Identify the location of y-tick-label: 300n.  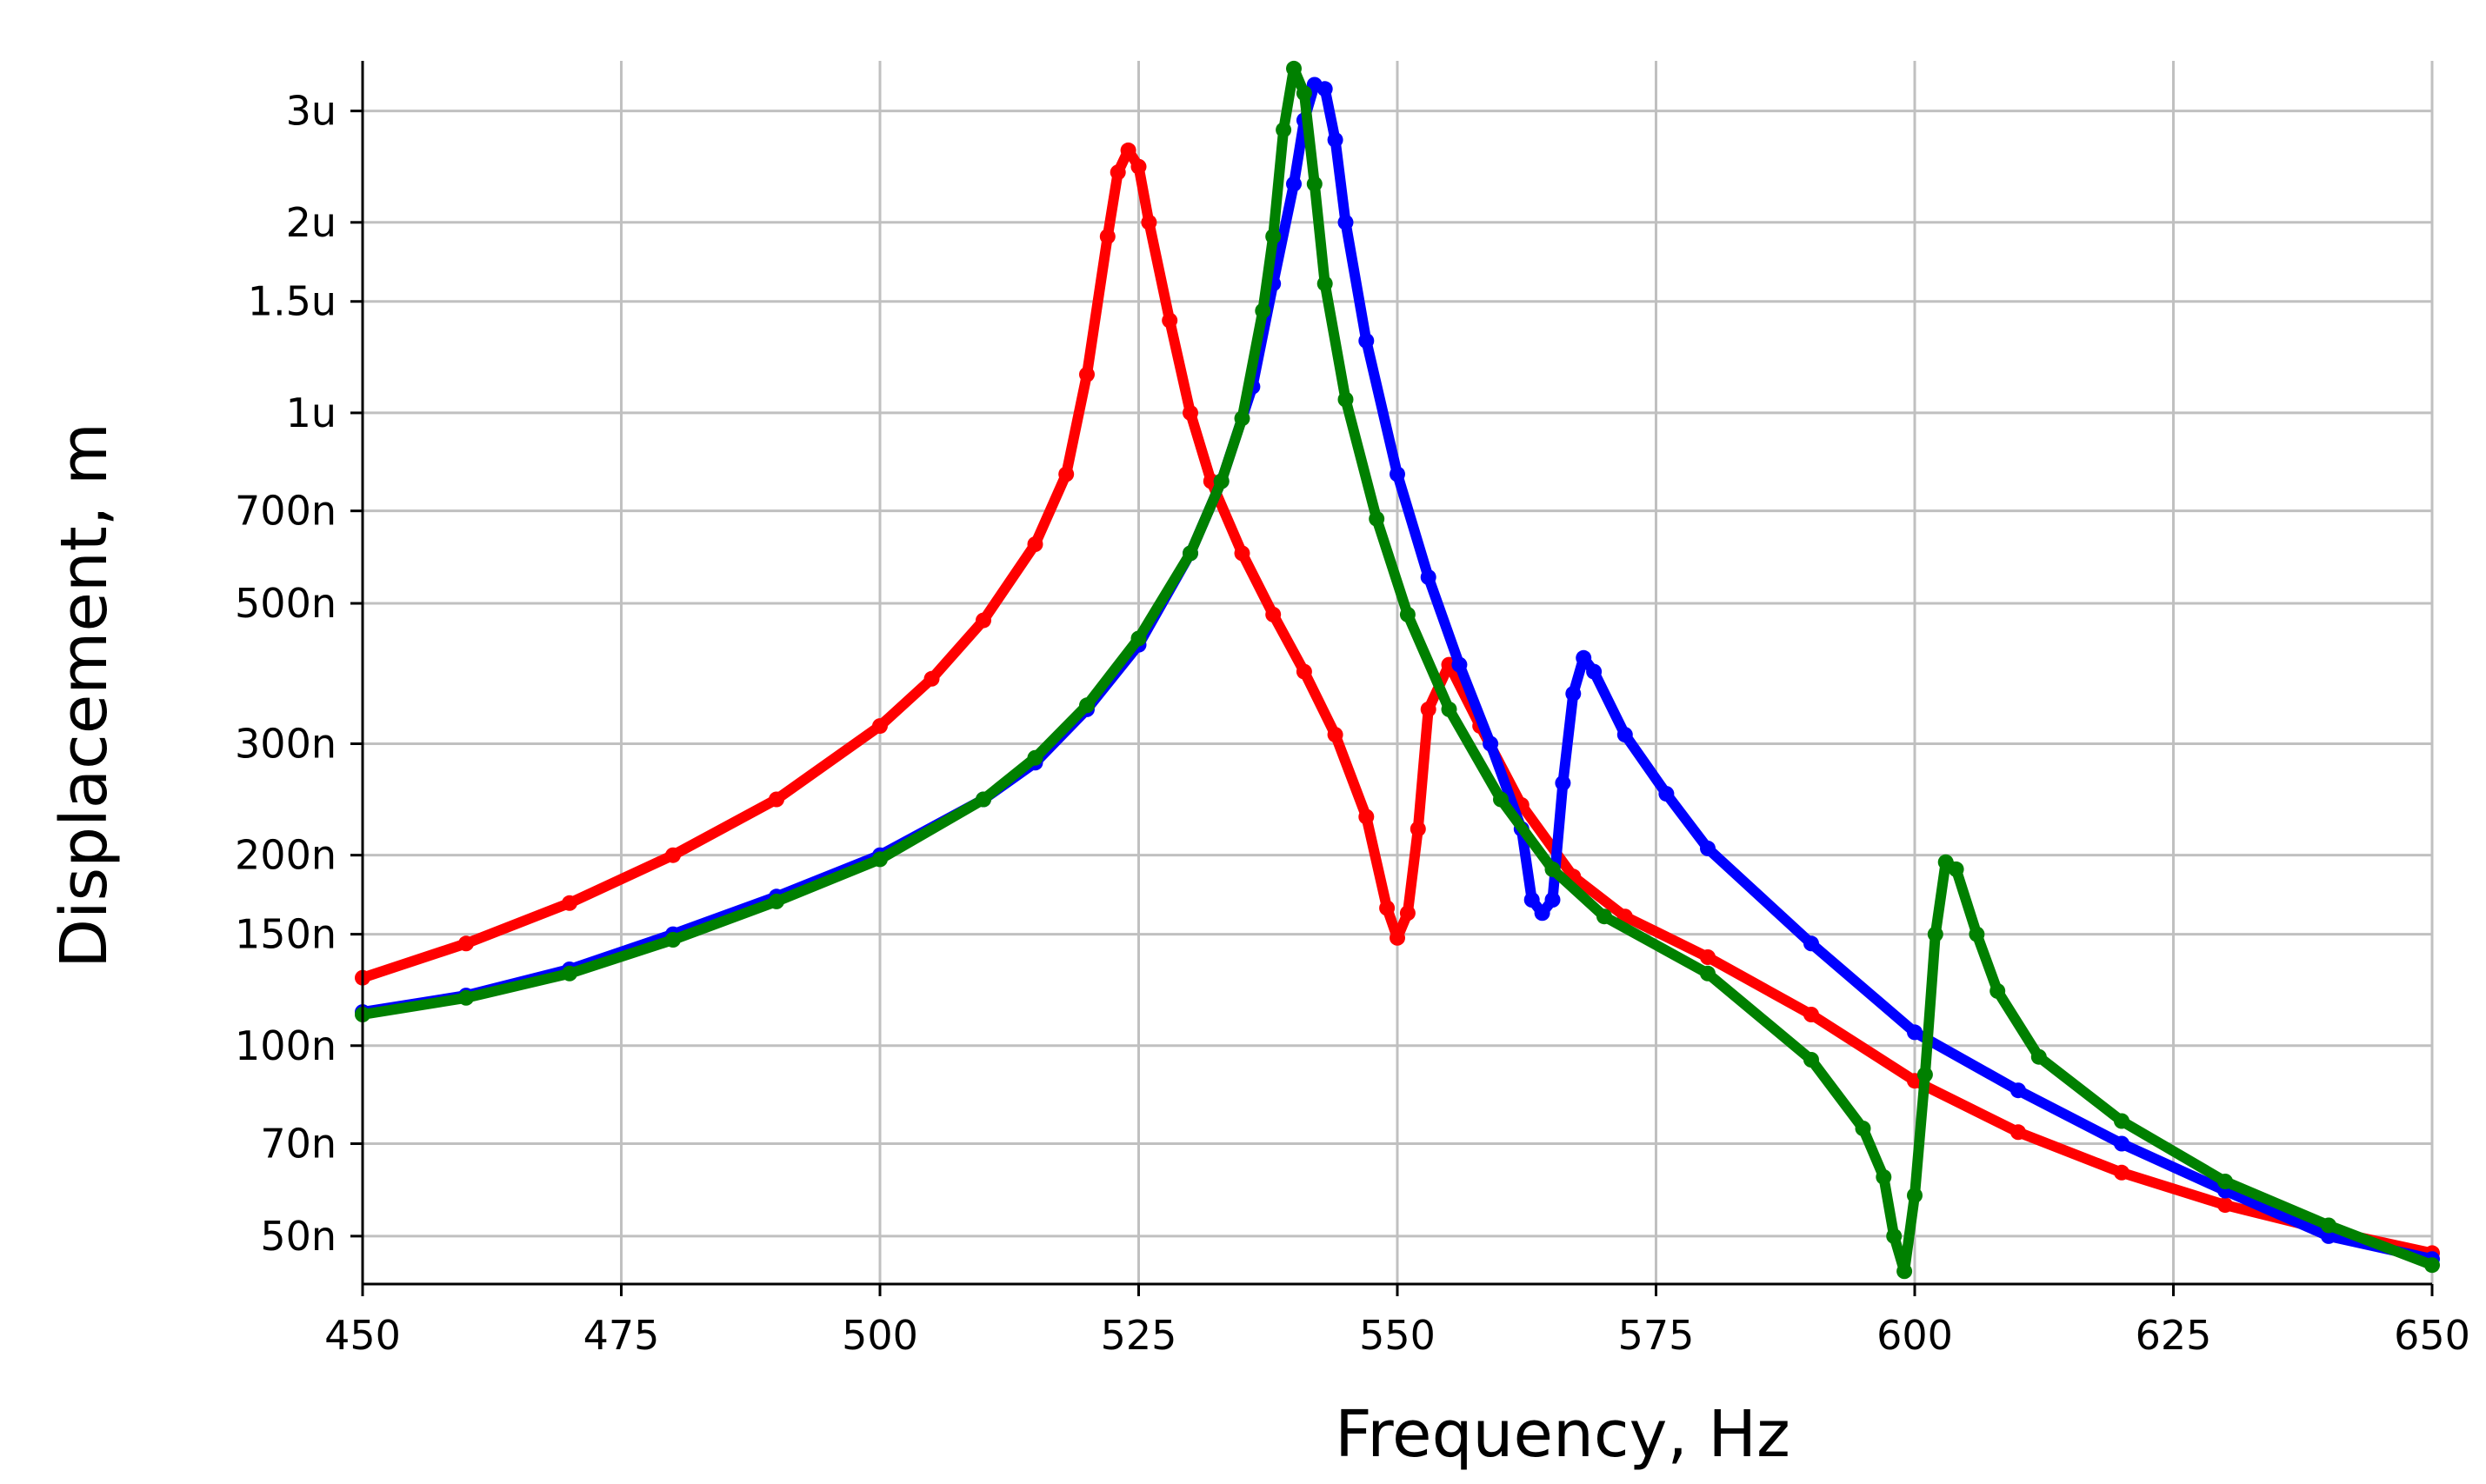
(286, 743).